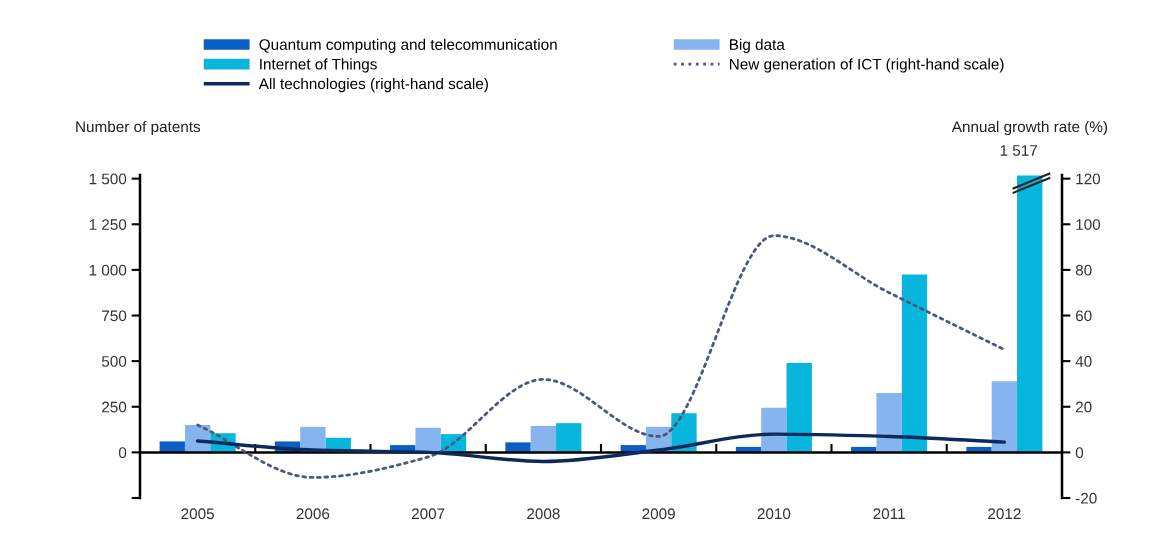 This screenshot has width=1161, height=540. What do you see at coordinates (1088, 224) in the screenshot?
I see `y2-tick-label: 100` at bounding box center [1088, 224].